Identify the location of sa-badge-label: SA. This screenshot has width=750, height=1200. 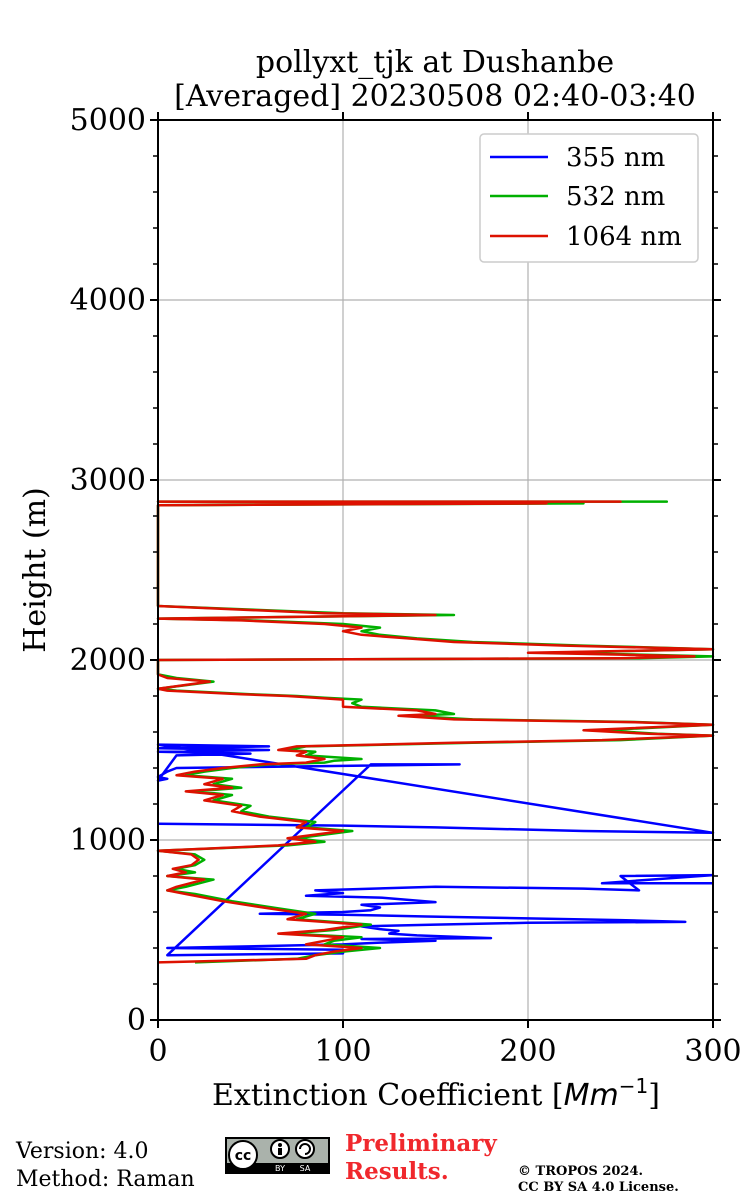
(305, 1168).